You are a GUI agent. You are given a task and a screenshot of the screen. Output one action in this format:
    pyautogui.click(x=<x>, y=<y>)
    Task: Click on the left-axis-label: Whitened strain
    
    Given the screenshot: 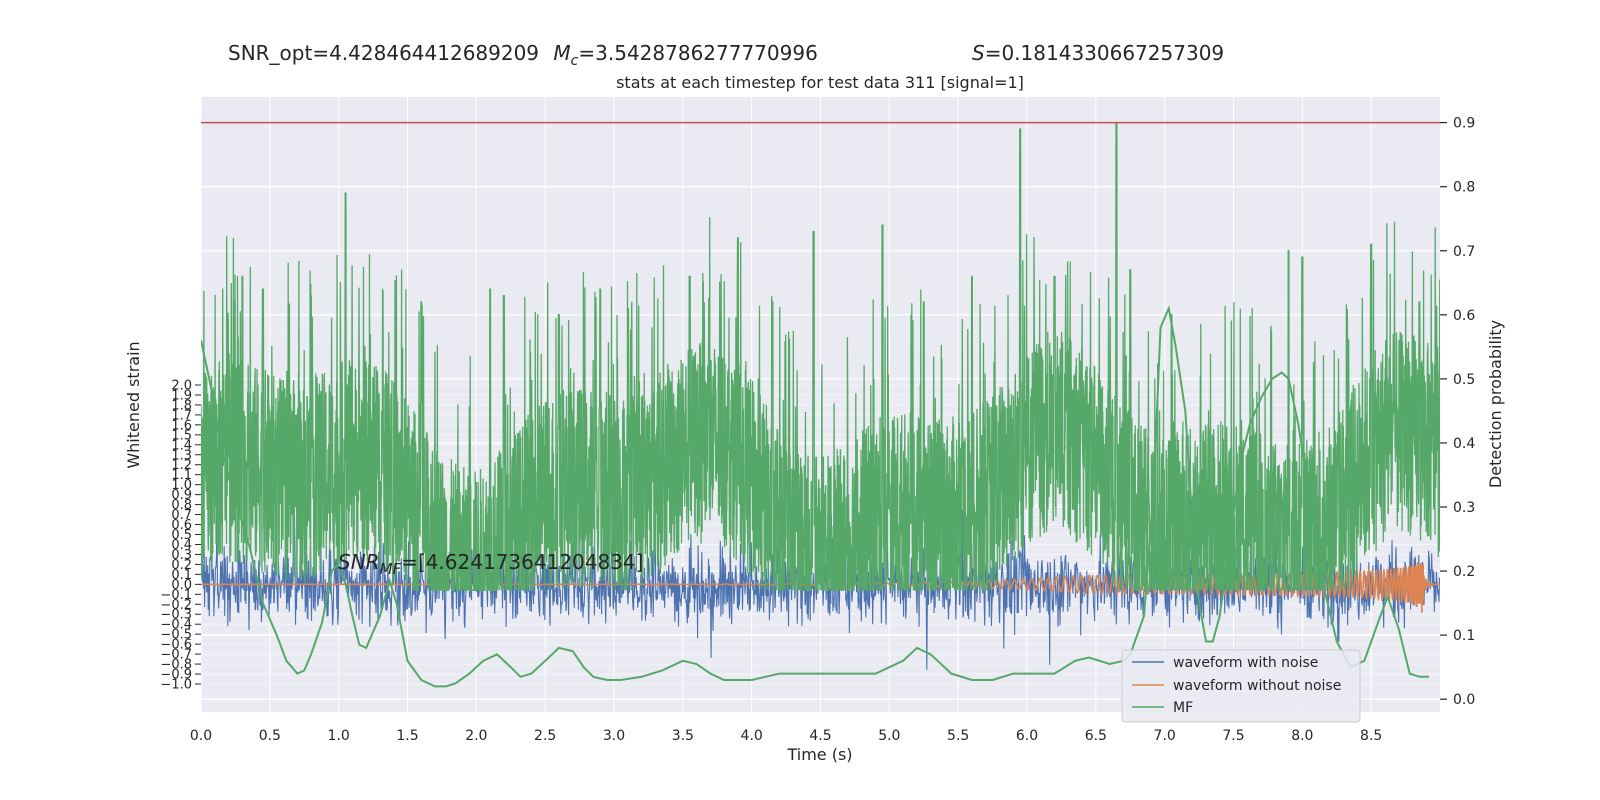 What is the action you would take?
    pyautogui.click(x=133, y=404)
    